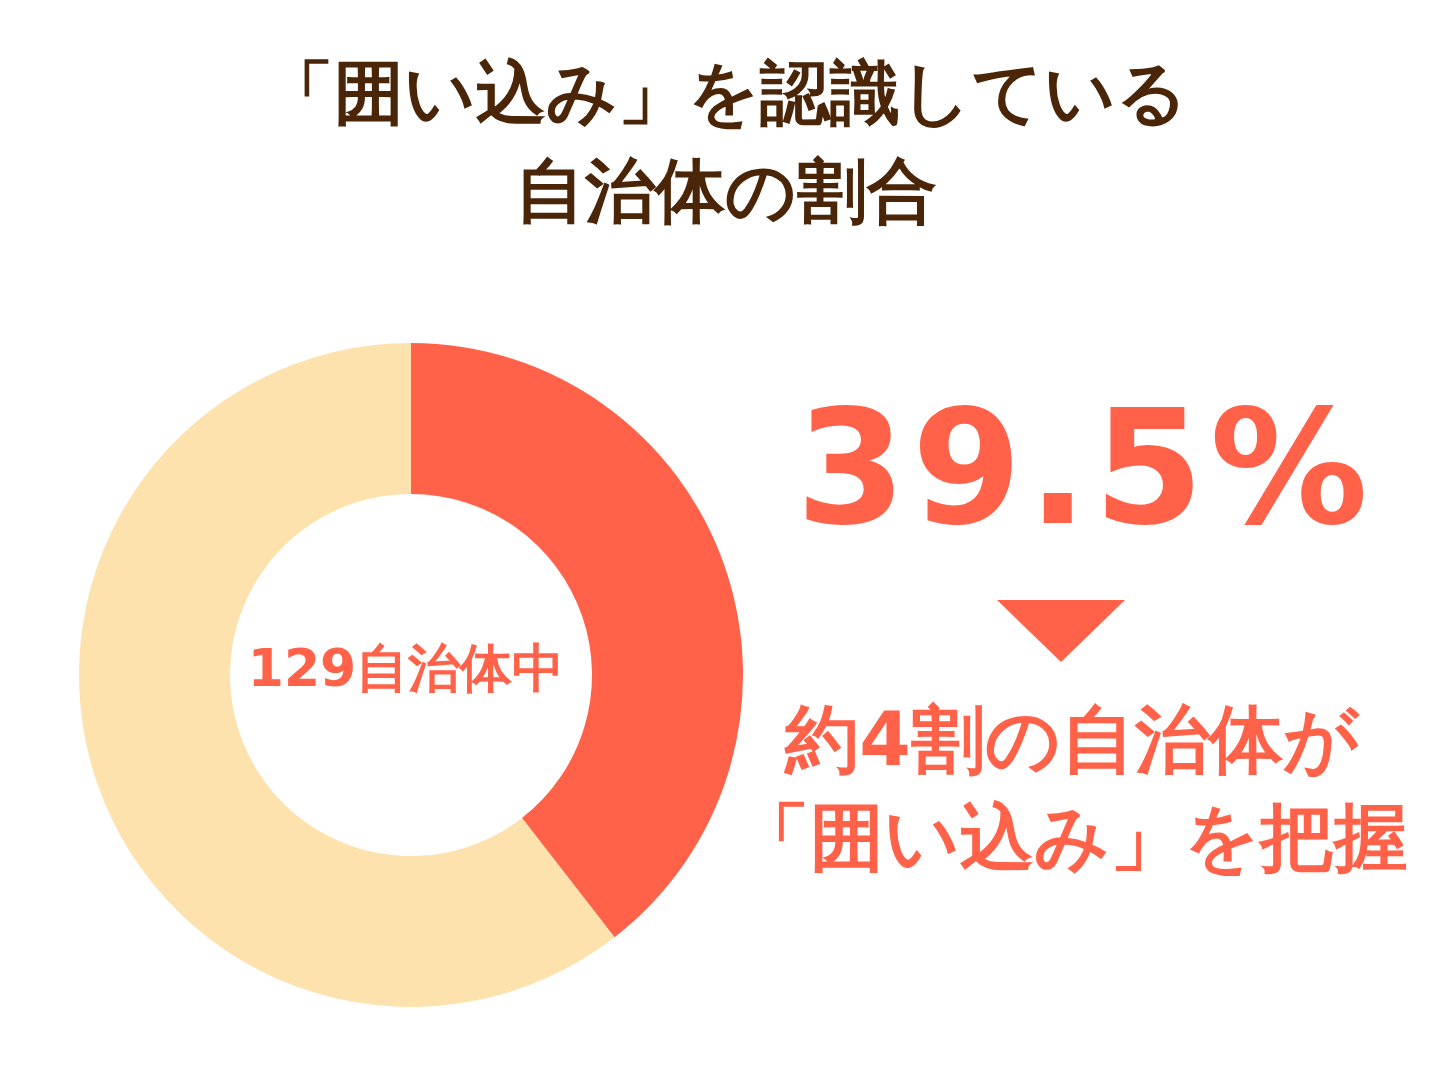 The height and width of the screenshot is (1089, 1452). Describe the element at coordinates (1085, 468) in the screenshot. I see `data-label: 39.5%` at that location.